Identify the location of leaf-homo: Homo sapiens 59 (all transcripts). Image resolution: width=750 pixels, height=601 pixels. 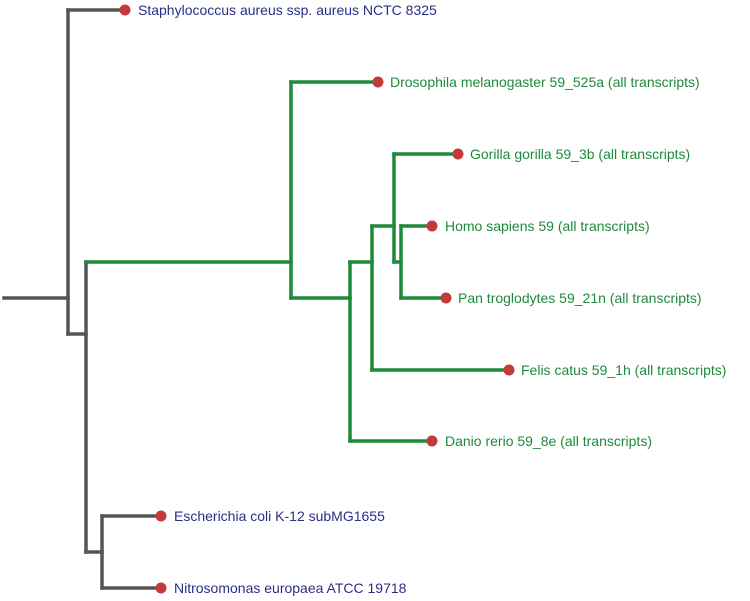
(538, 226).